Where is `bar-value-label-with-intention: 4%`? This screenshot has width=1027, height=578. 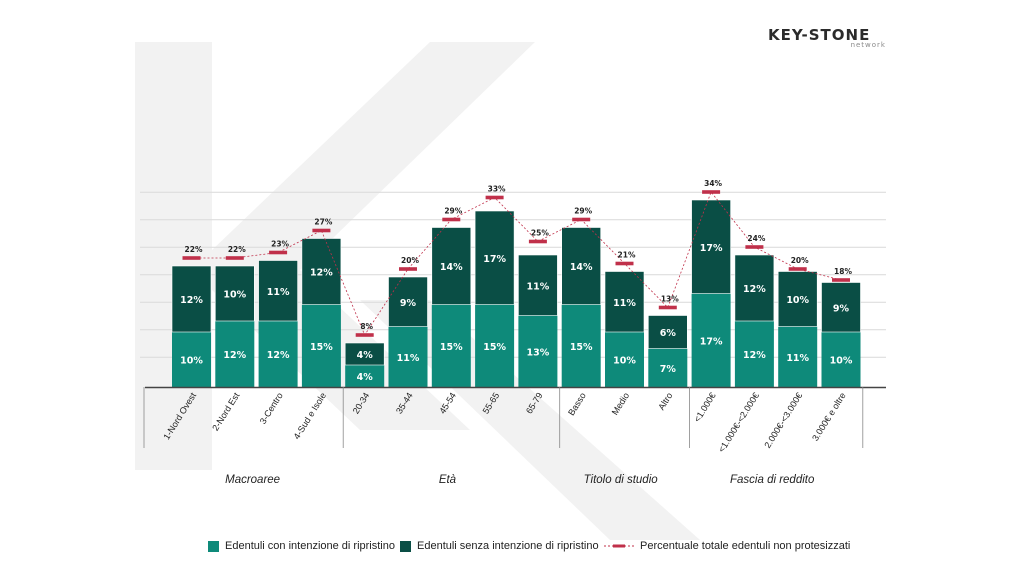 bar-value-label-with-intention: 4% is located at coordinates (365, 377).